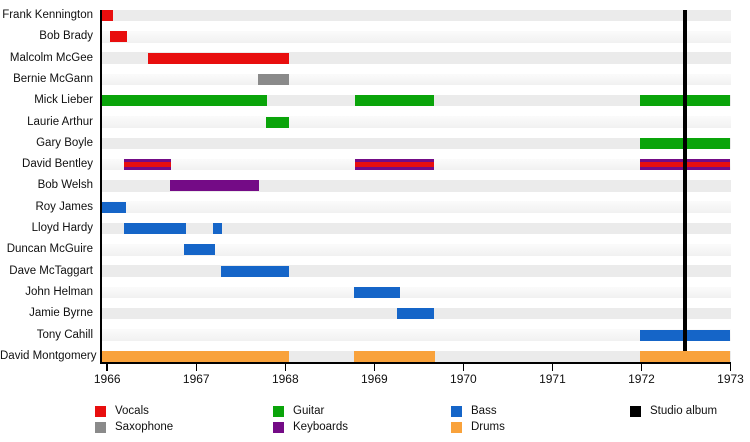 This screenshot has height=442, width=750. Describe the element at coordinates (463, 379) in the screenshot. I see `x-axis-tick-label: 1970` at that location.